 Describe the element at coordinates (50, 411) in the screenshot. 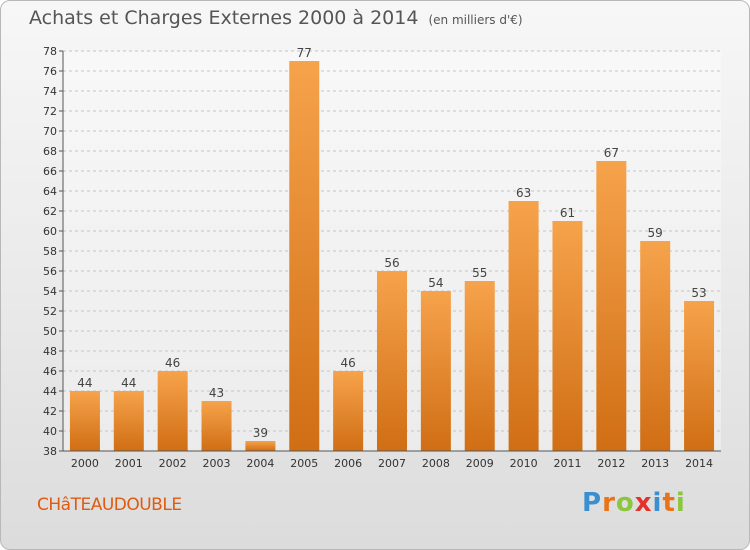

I see `y-tick-label: 42` at that location.